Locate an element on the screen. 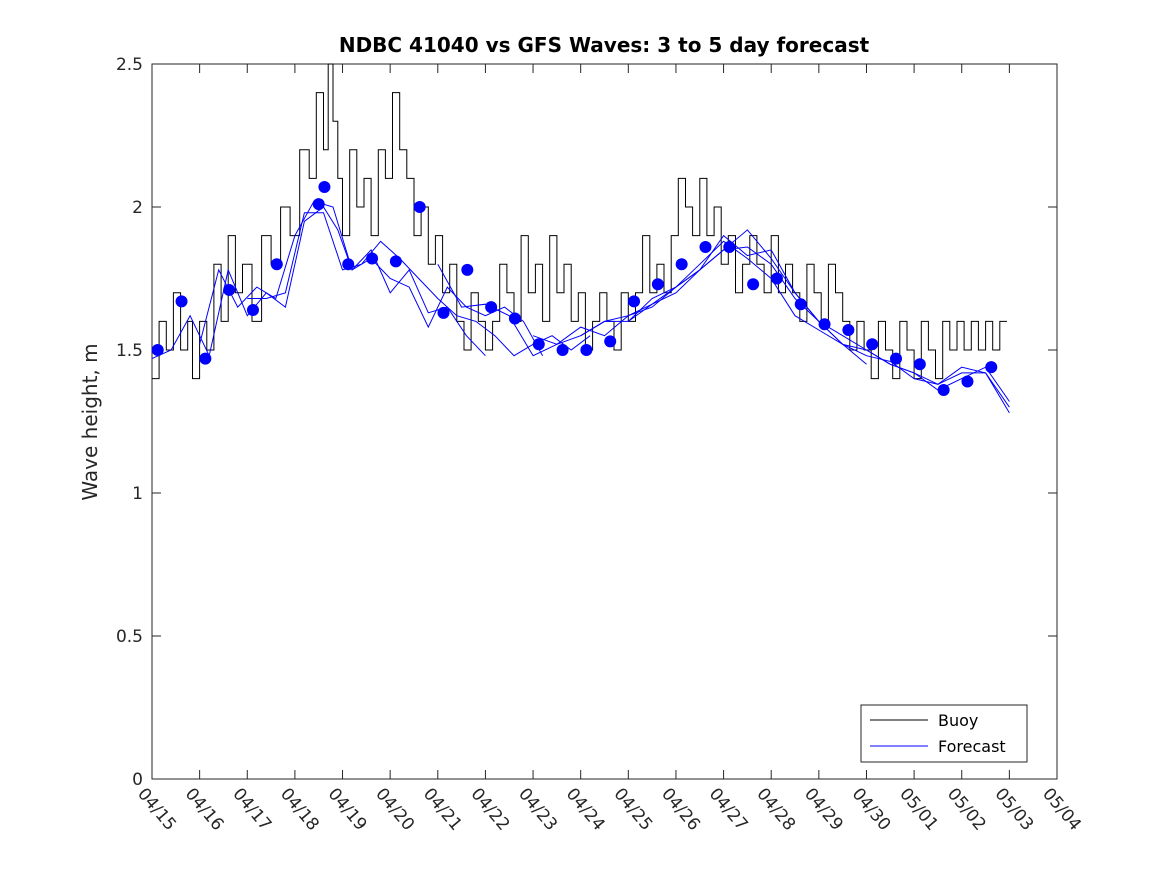 This screenshot has height=875, width=1167. y-tick-label: 1.5 is located at coordinates (129, 351).